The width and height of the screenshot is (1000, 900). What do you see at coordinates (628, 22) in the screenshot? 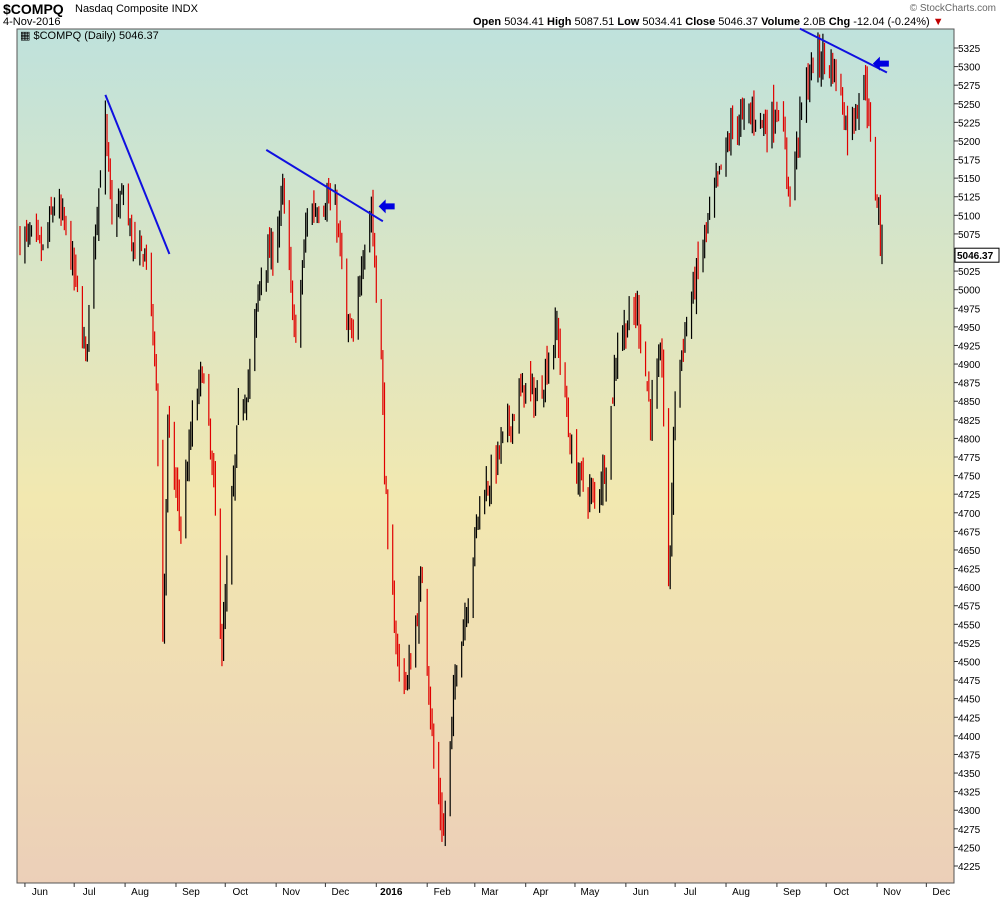
I see `low-label: Low` at bounding box center [628, 22].